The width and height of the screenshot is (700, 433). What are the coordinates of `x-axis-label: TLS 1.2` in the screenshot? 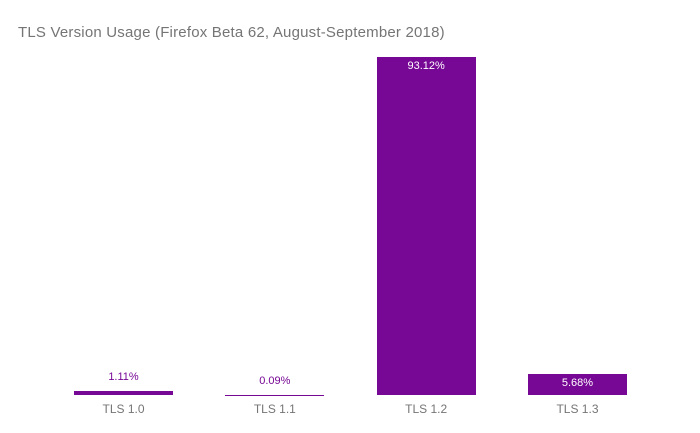 It's located at (426, 409).